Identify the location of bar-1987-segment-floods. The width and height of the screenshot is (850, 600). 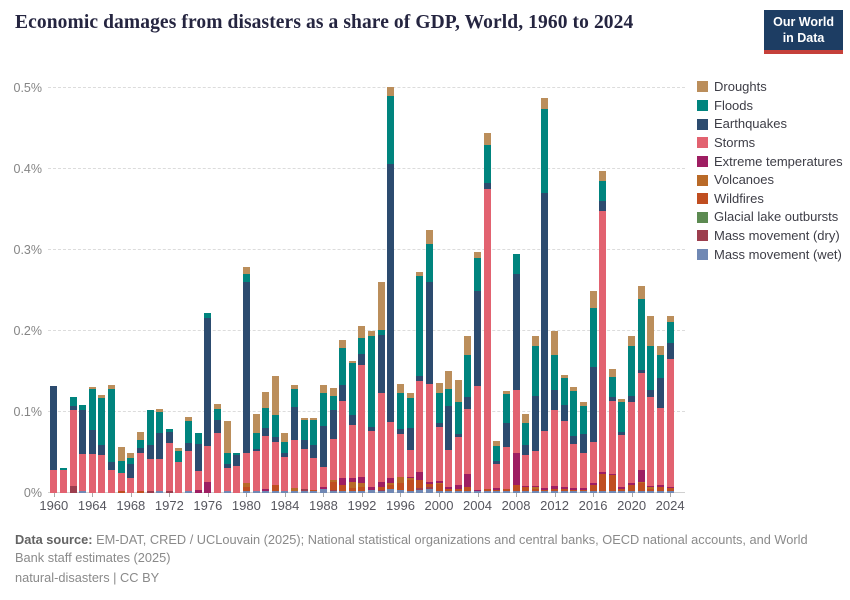
(314, 433).